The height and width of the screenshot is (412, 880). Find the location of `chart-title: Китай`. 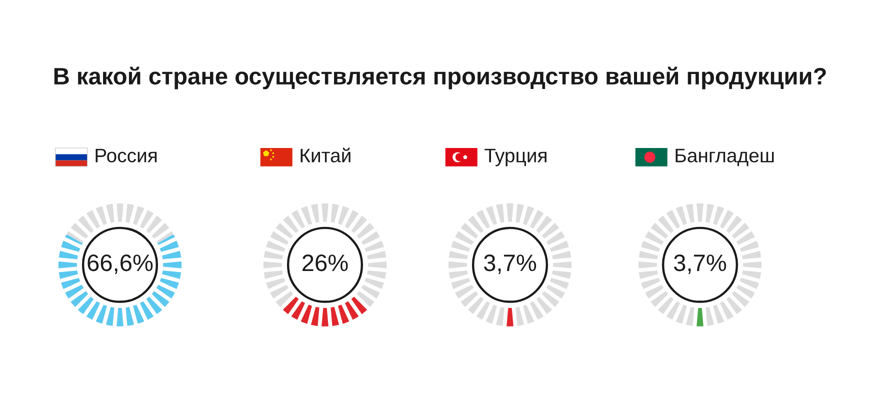

chart-title: Китай is located at coordinates (325, 155).